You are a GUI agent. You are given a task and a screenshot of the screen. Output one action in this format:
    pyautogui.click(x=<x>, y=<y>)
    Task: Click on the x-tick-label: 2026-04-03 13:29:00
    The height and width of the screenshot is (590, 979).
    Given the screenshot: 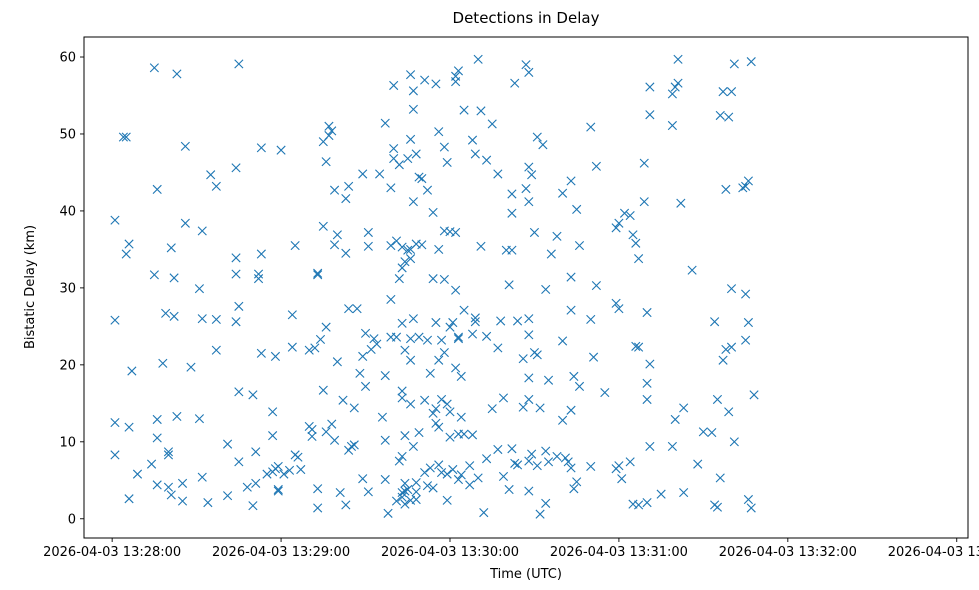 What is the action you would take?
    pyautogui.click(x=281, y=552)
    